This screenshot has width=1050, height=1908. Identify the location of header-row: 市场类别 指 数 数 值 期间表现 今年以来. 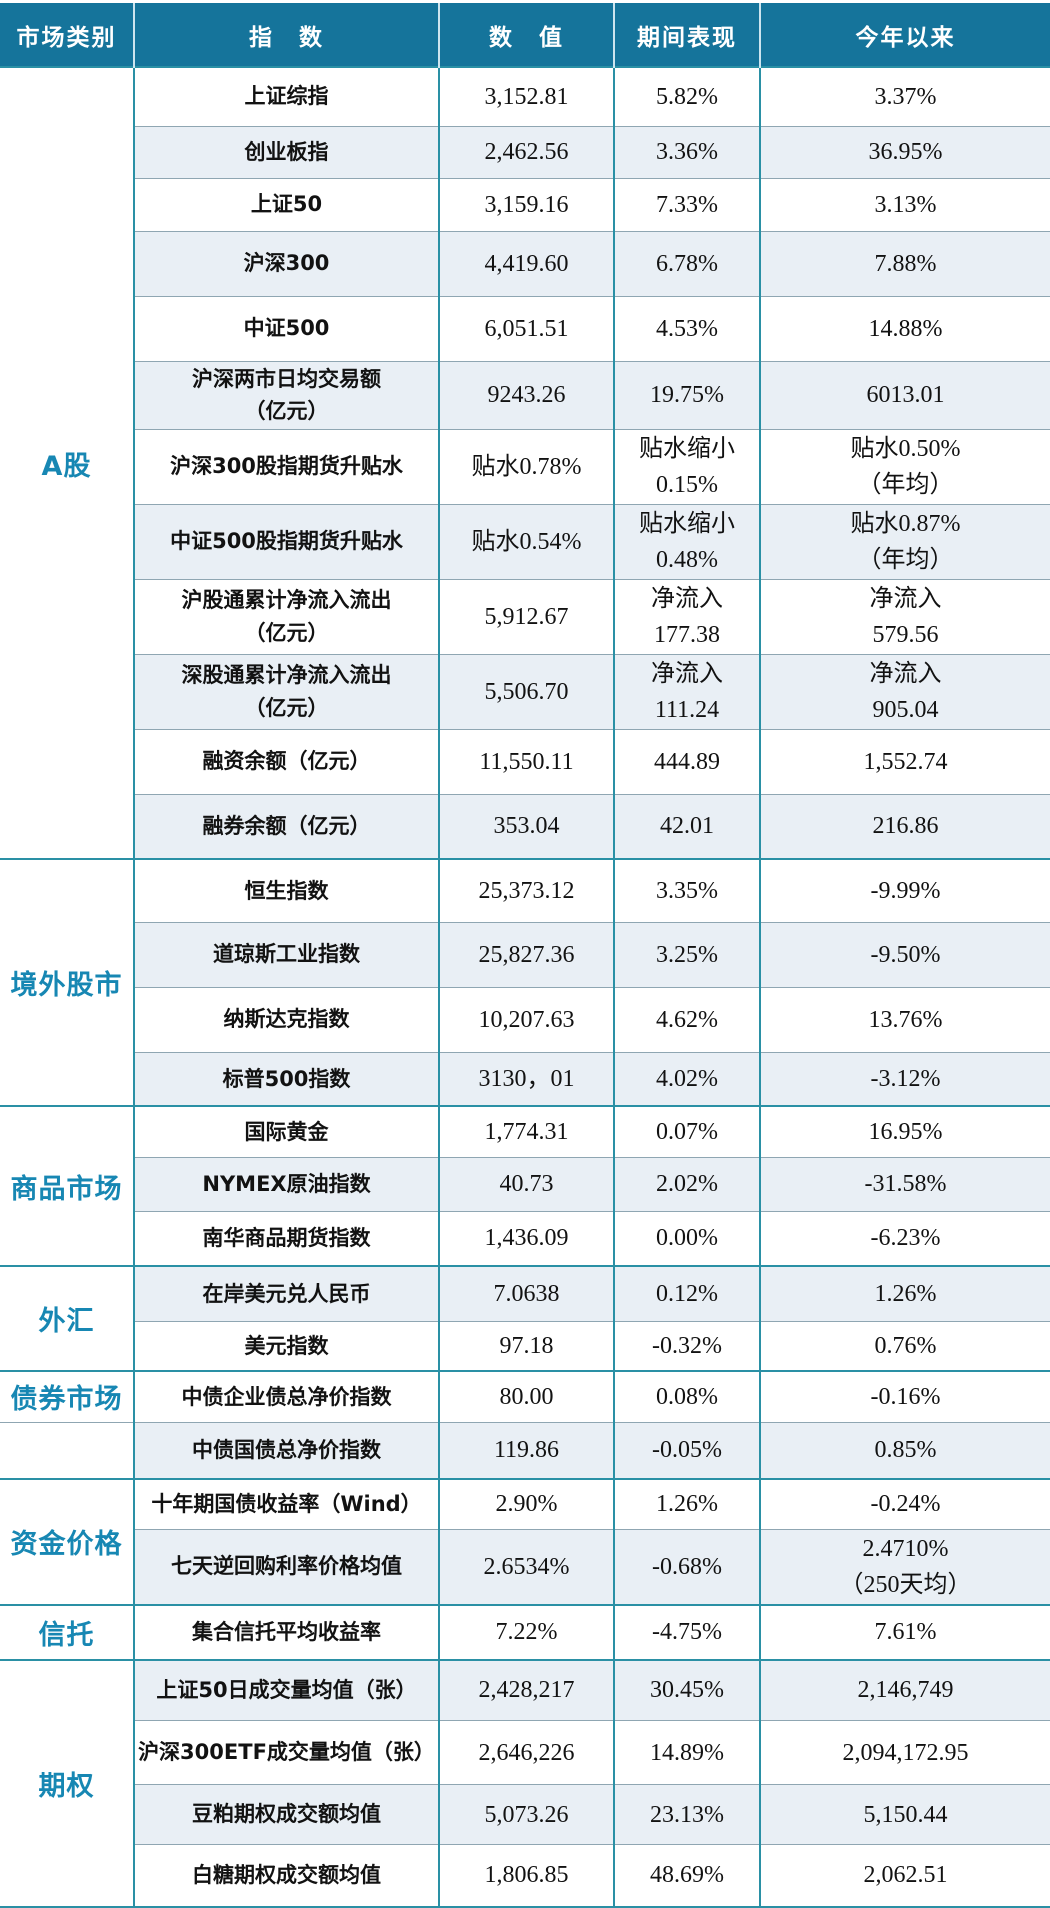
(525, 35).